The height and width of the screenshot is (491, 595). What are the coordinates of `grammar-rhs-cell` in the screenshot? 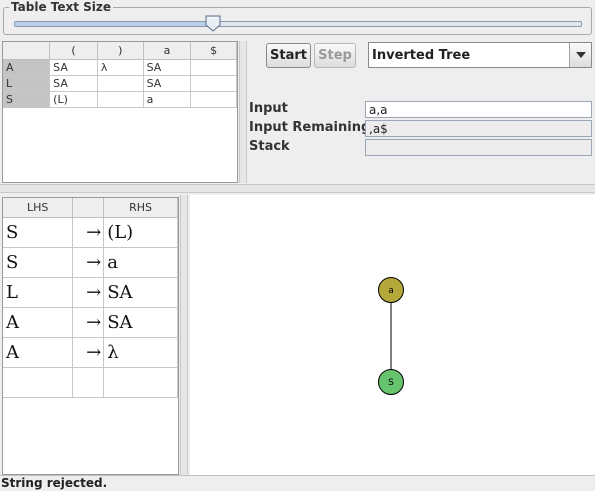 It's located at (140, 382).